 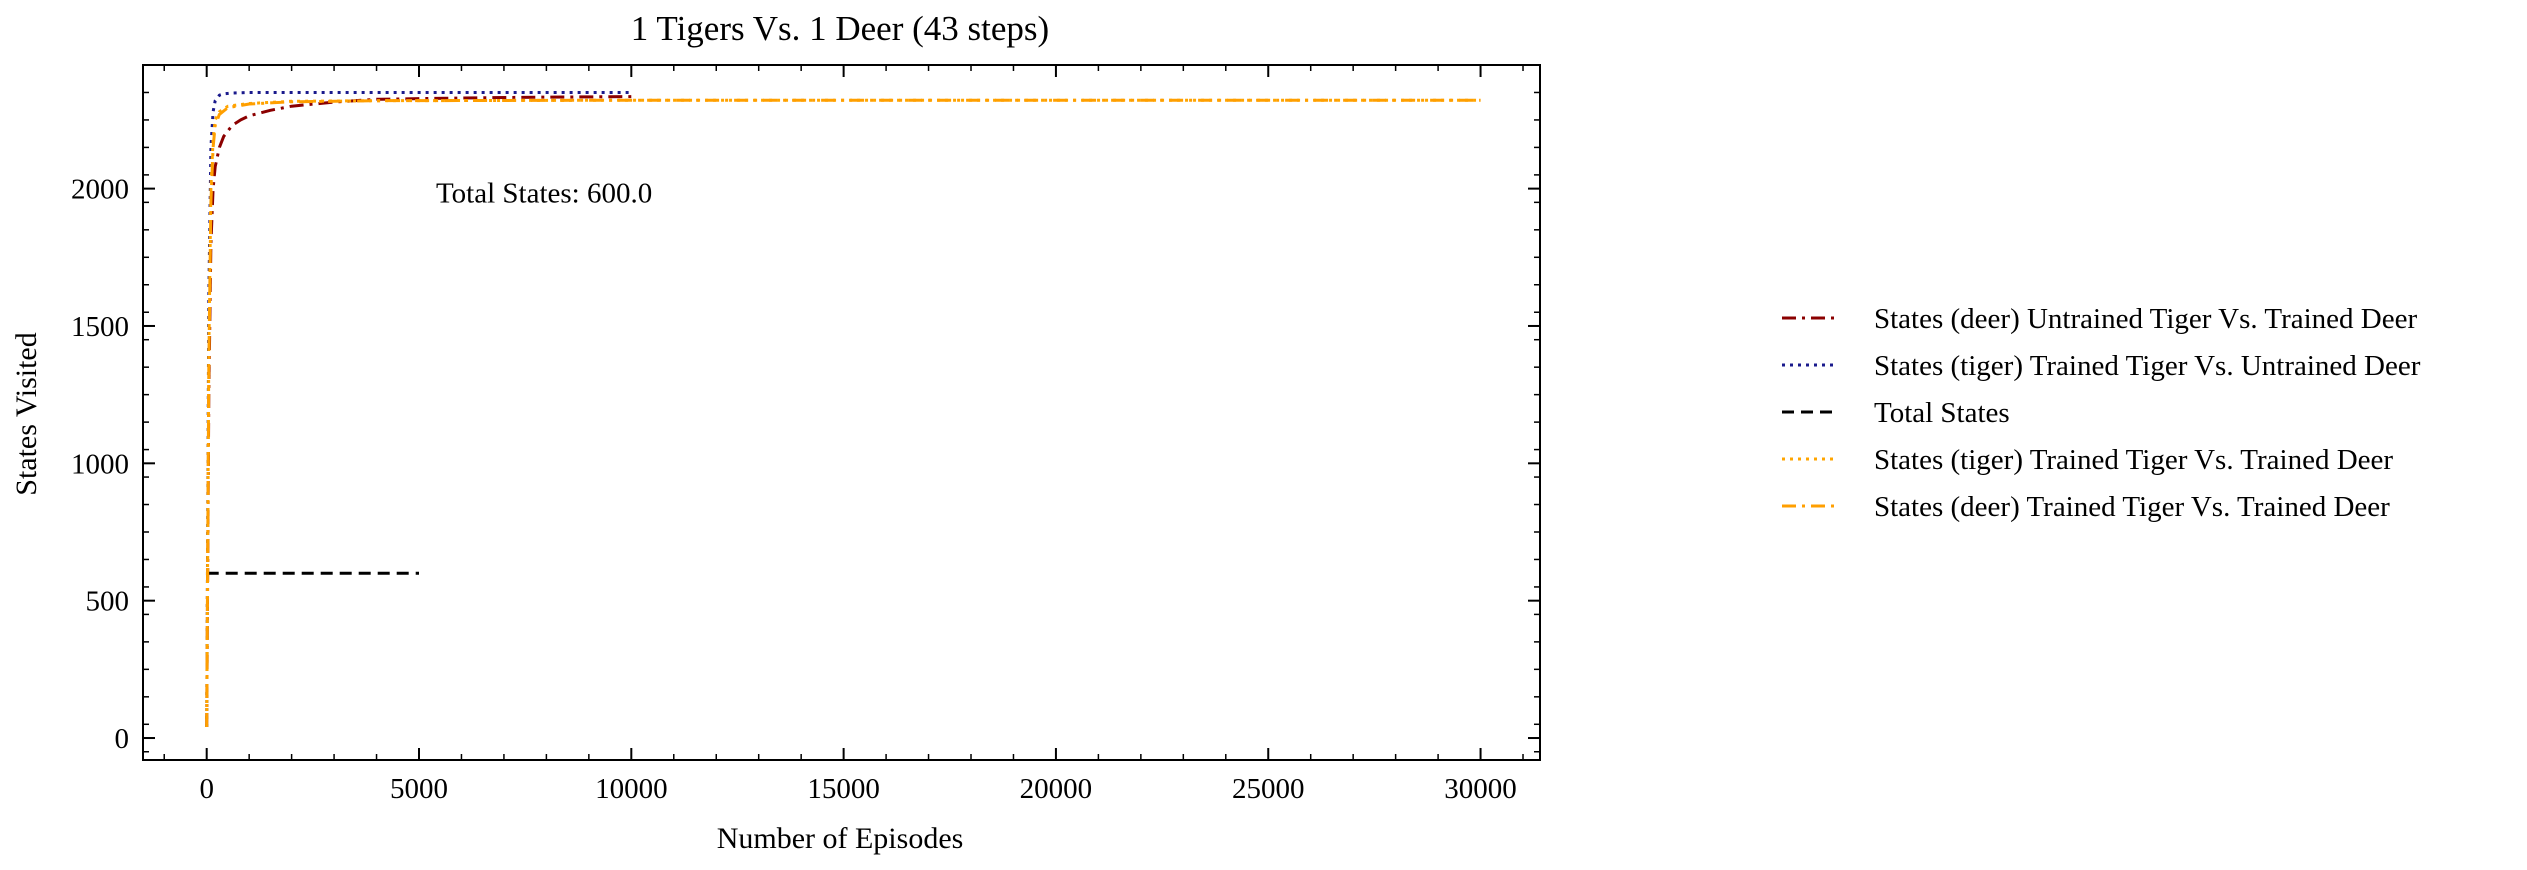 What do you see at coordinates (108, 602) in the screenshot?
I see `y-tick-label: 500` at bounding box center [108, 602].